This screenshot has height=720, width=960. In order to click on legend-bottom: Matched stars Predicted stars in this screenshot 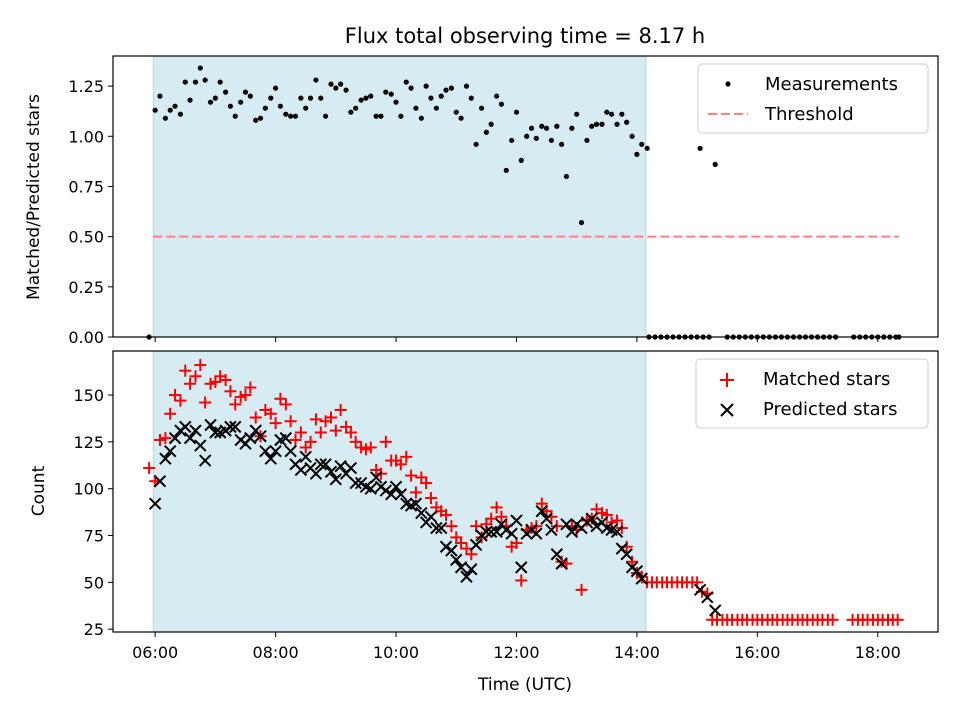, I will do `click(812, 393)`.